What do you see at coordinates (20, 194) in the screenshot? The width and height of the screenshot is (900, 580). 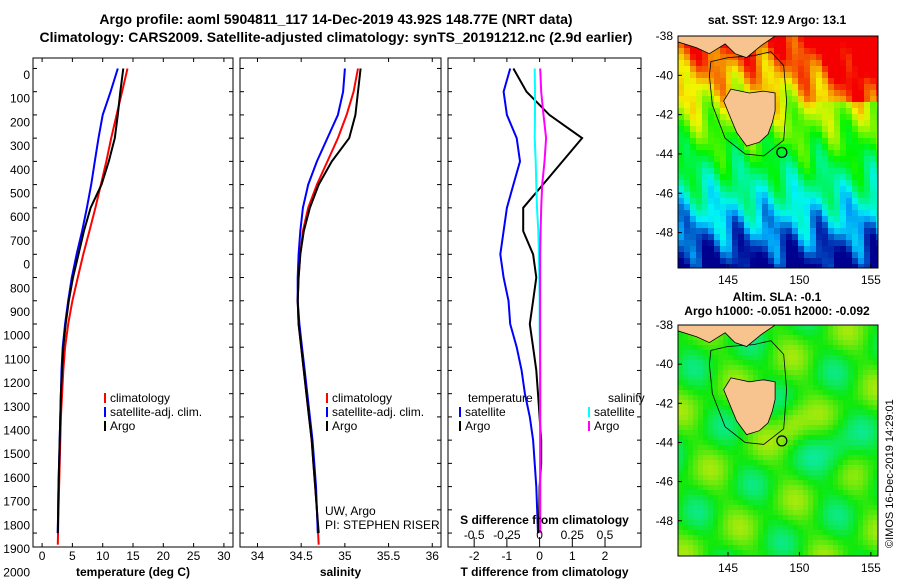 I see `y-tick-label: 500` at bounding box center [20, 194].